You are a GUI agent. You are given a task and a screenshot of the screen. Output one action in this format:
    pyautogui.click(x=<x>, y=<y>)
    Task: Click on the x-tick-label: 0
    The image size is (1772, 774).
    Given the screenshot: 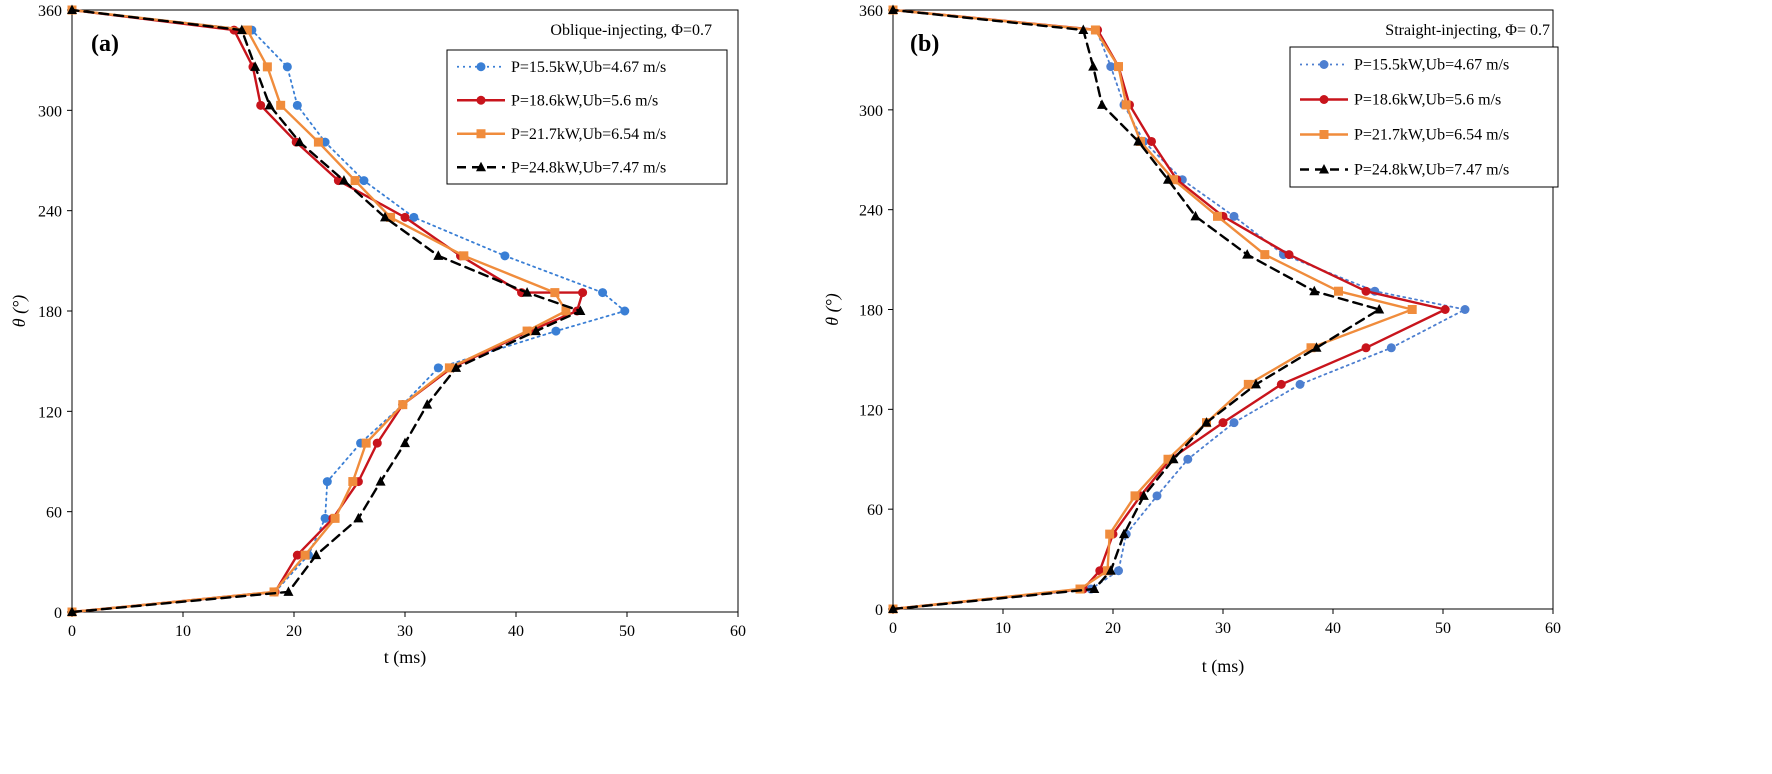 What is the action you would take?
    pyautogui.click(x=893, y=628)
    